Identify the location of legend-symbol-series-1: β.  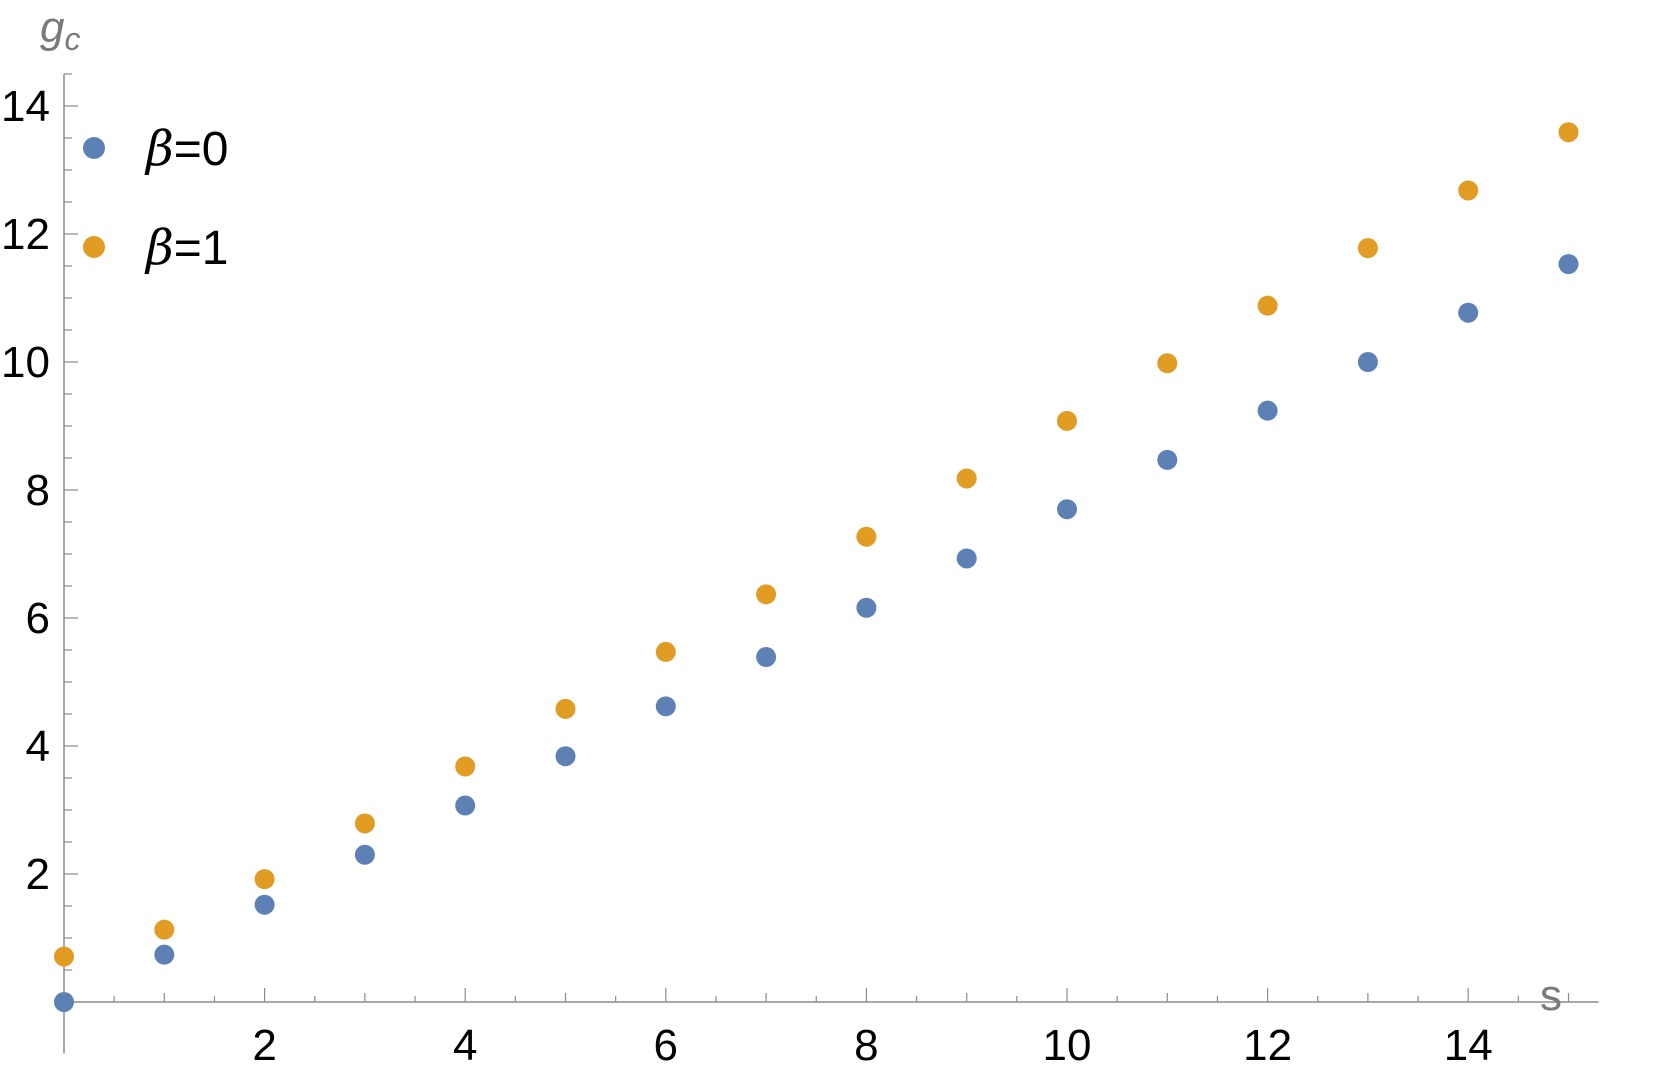
(159, 248).